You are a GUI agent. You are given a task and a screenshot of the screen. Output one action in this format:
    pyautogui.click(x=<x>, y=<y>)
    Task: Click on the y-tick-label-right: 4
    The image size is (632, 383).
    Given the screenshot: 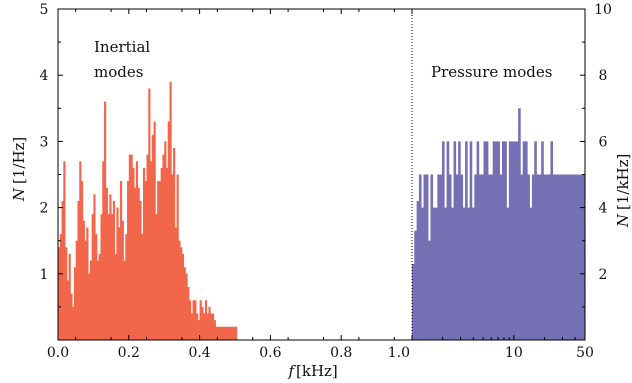 What is the action you would take?
    pyautogui.click(x=603, y=209)
    